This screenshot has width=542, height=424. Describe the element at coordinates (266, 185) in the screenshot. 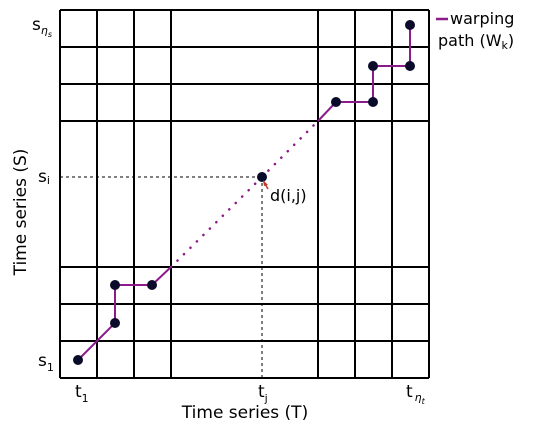

I see `cell-arrow-icon` at that location.